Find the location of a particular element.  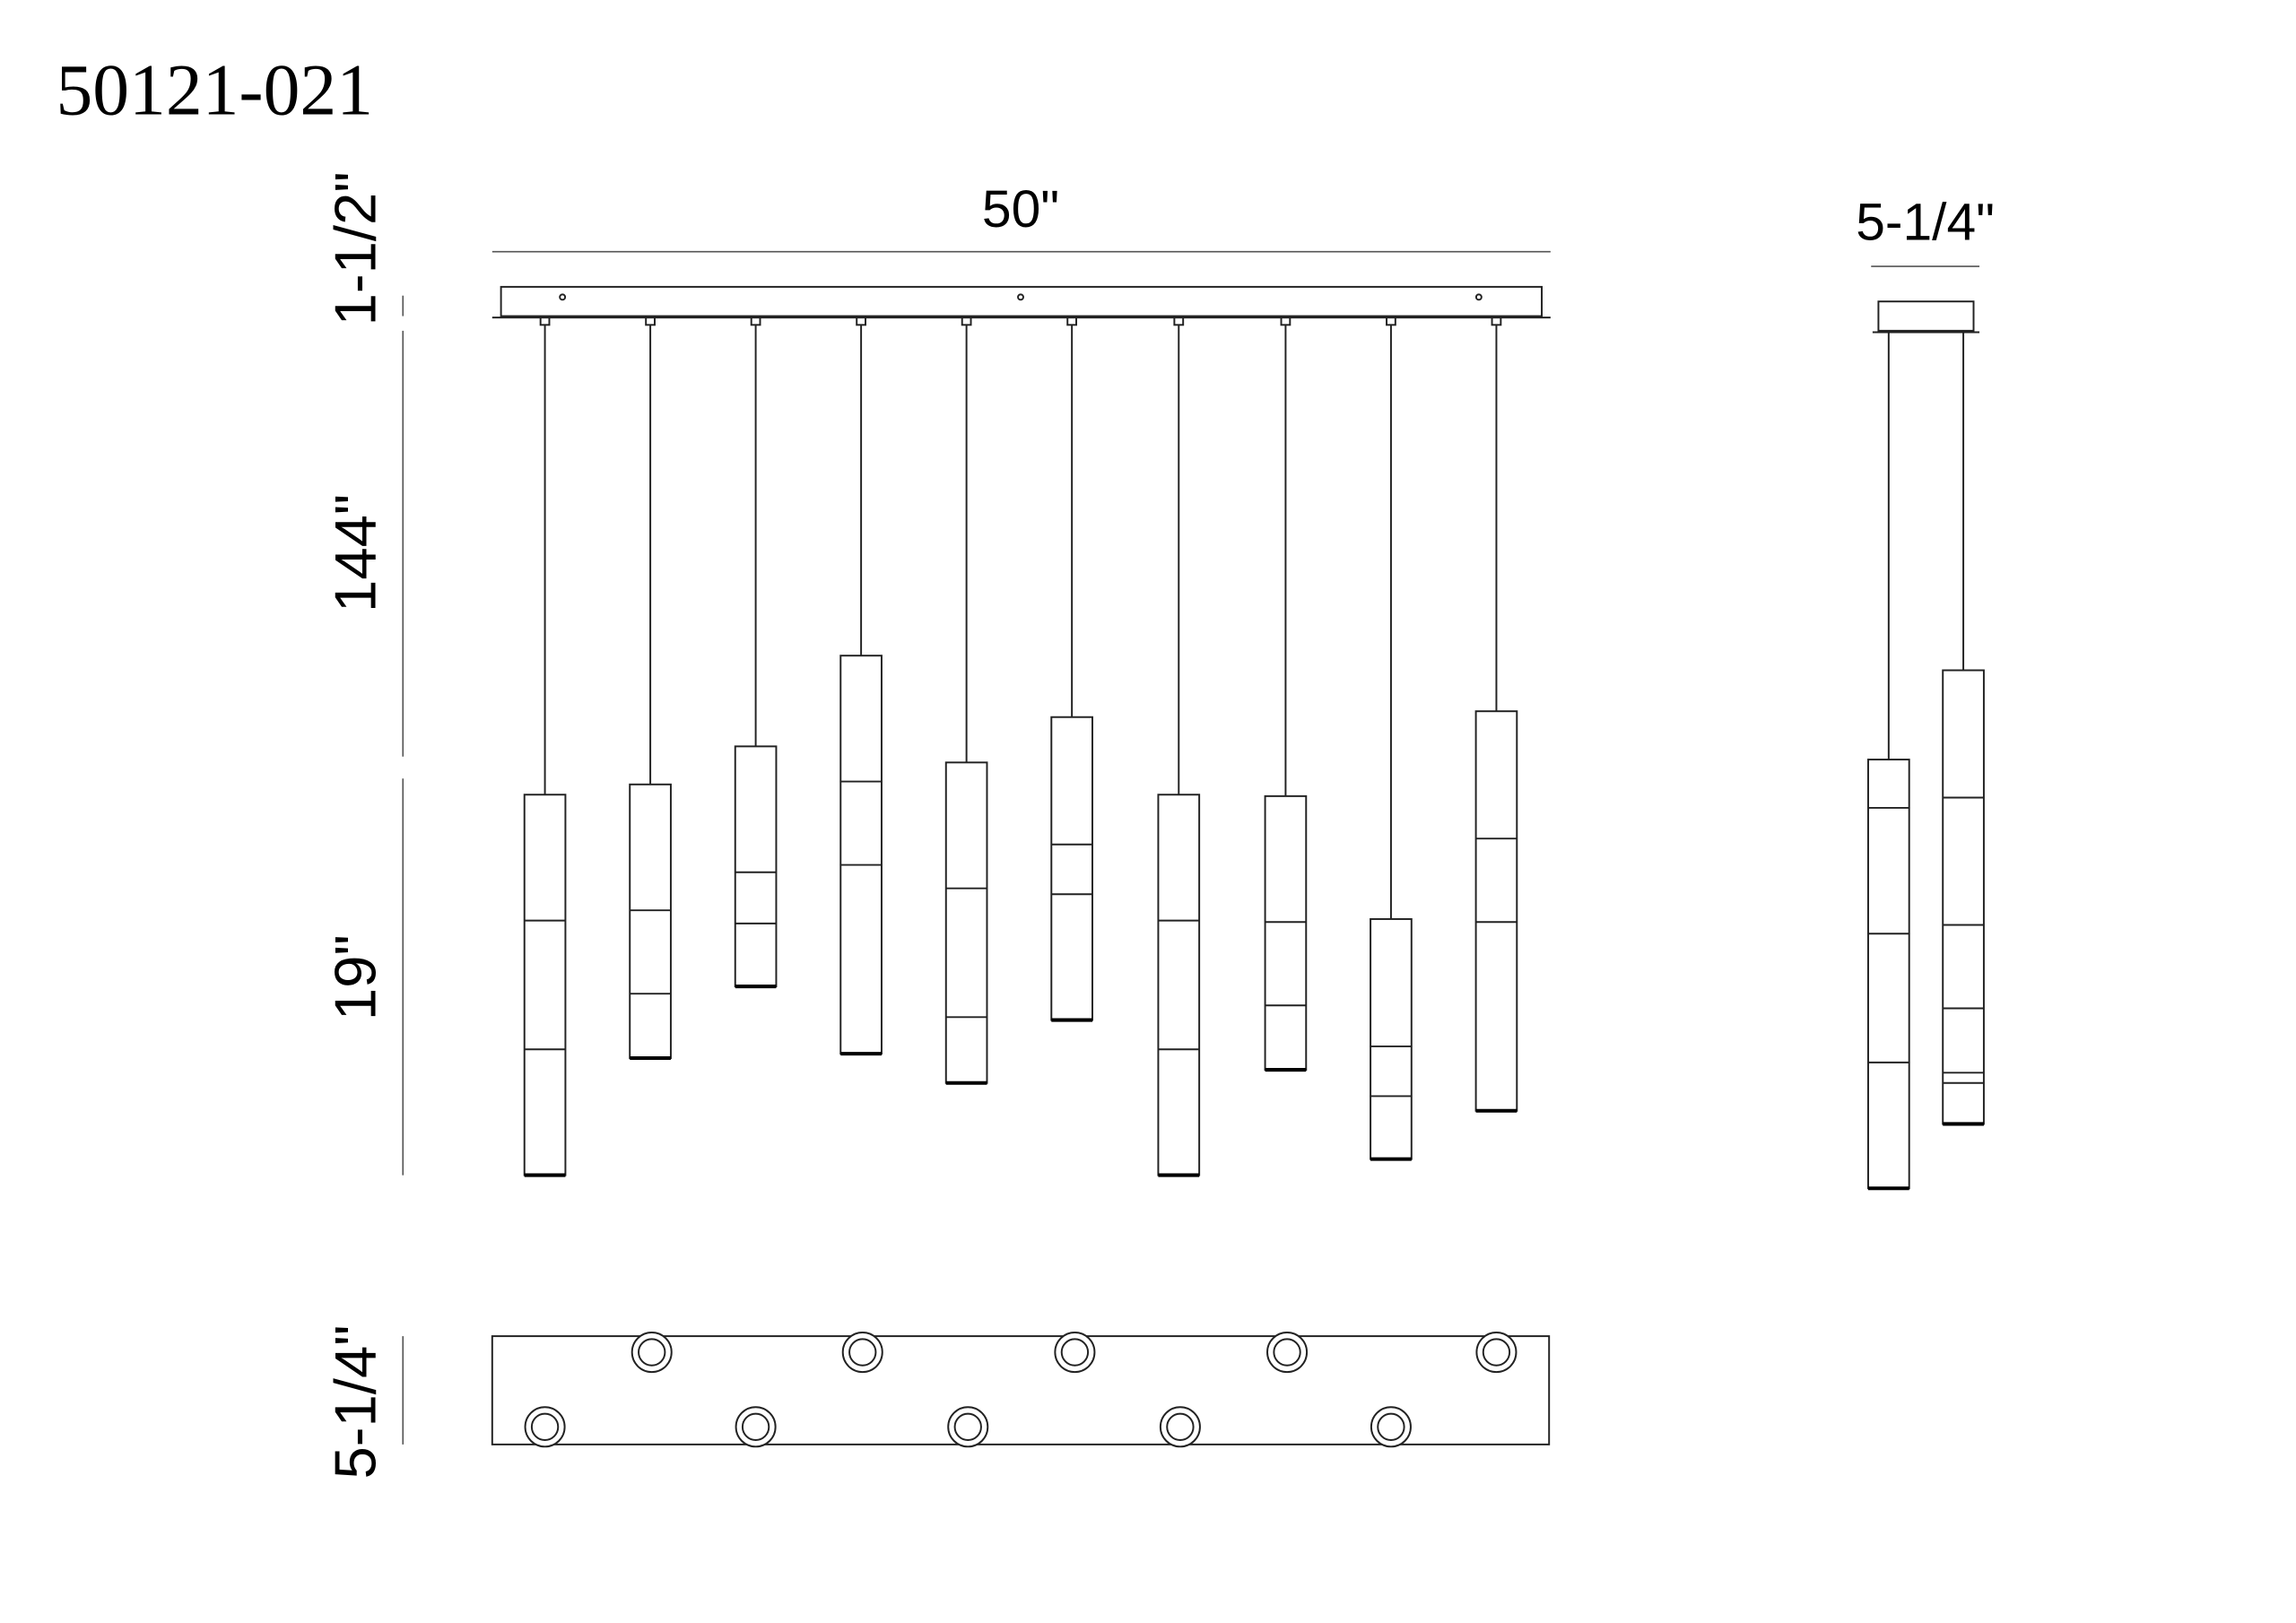

side-depth-label: 5-1/4" is located at coordinates (1925, 223).